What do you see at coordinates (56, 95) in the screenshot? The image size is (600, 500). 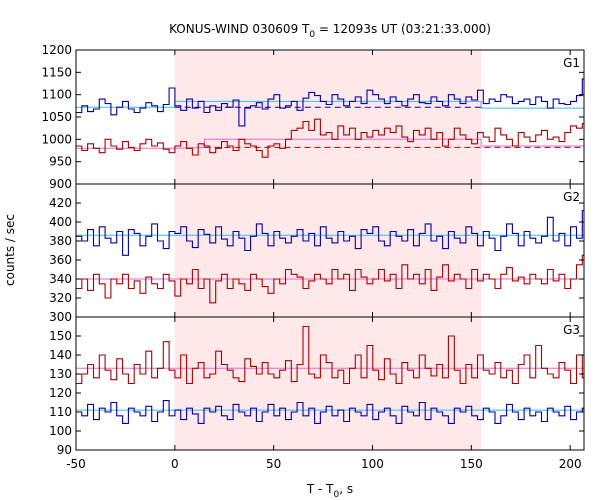 I see `y-tick-label: 1100` at bounding box center [56, 95].